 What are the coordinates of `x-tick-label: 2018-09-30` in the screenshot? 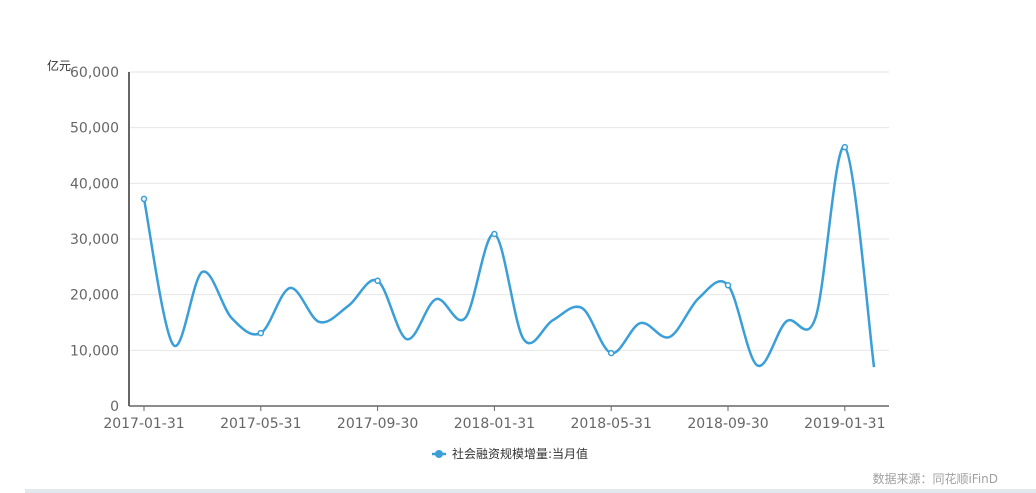 It's located at (727, 424).